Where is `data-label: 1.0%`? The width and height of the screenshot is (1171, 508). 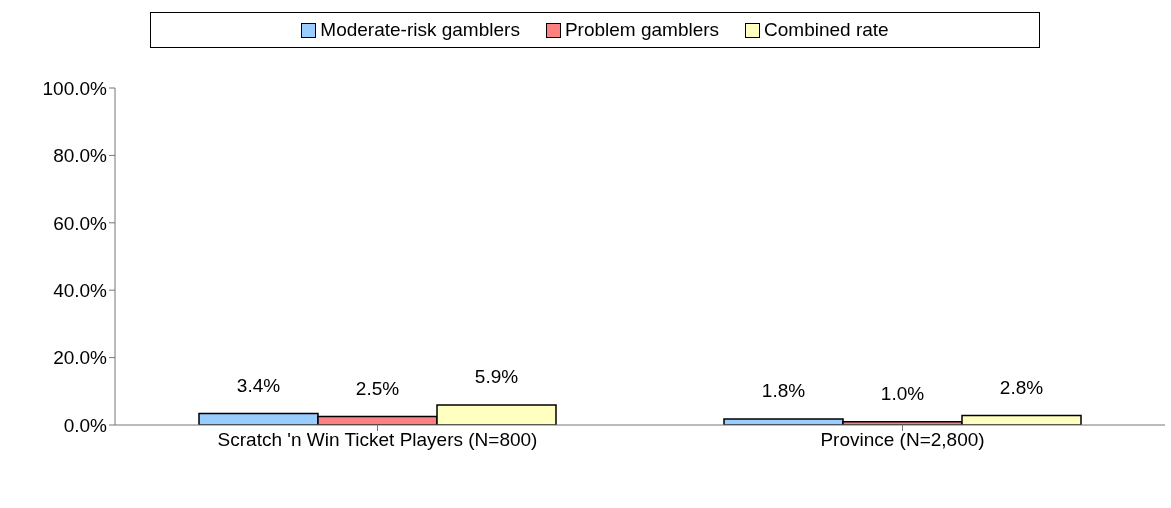
data-label: 1.0% is located at coordinates (902, 393).